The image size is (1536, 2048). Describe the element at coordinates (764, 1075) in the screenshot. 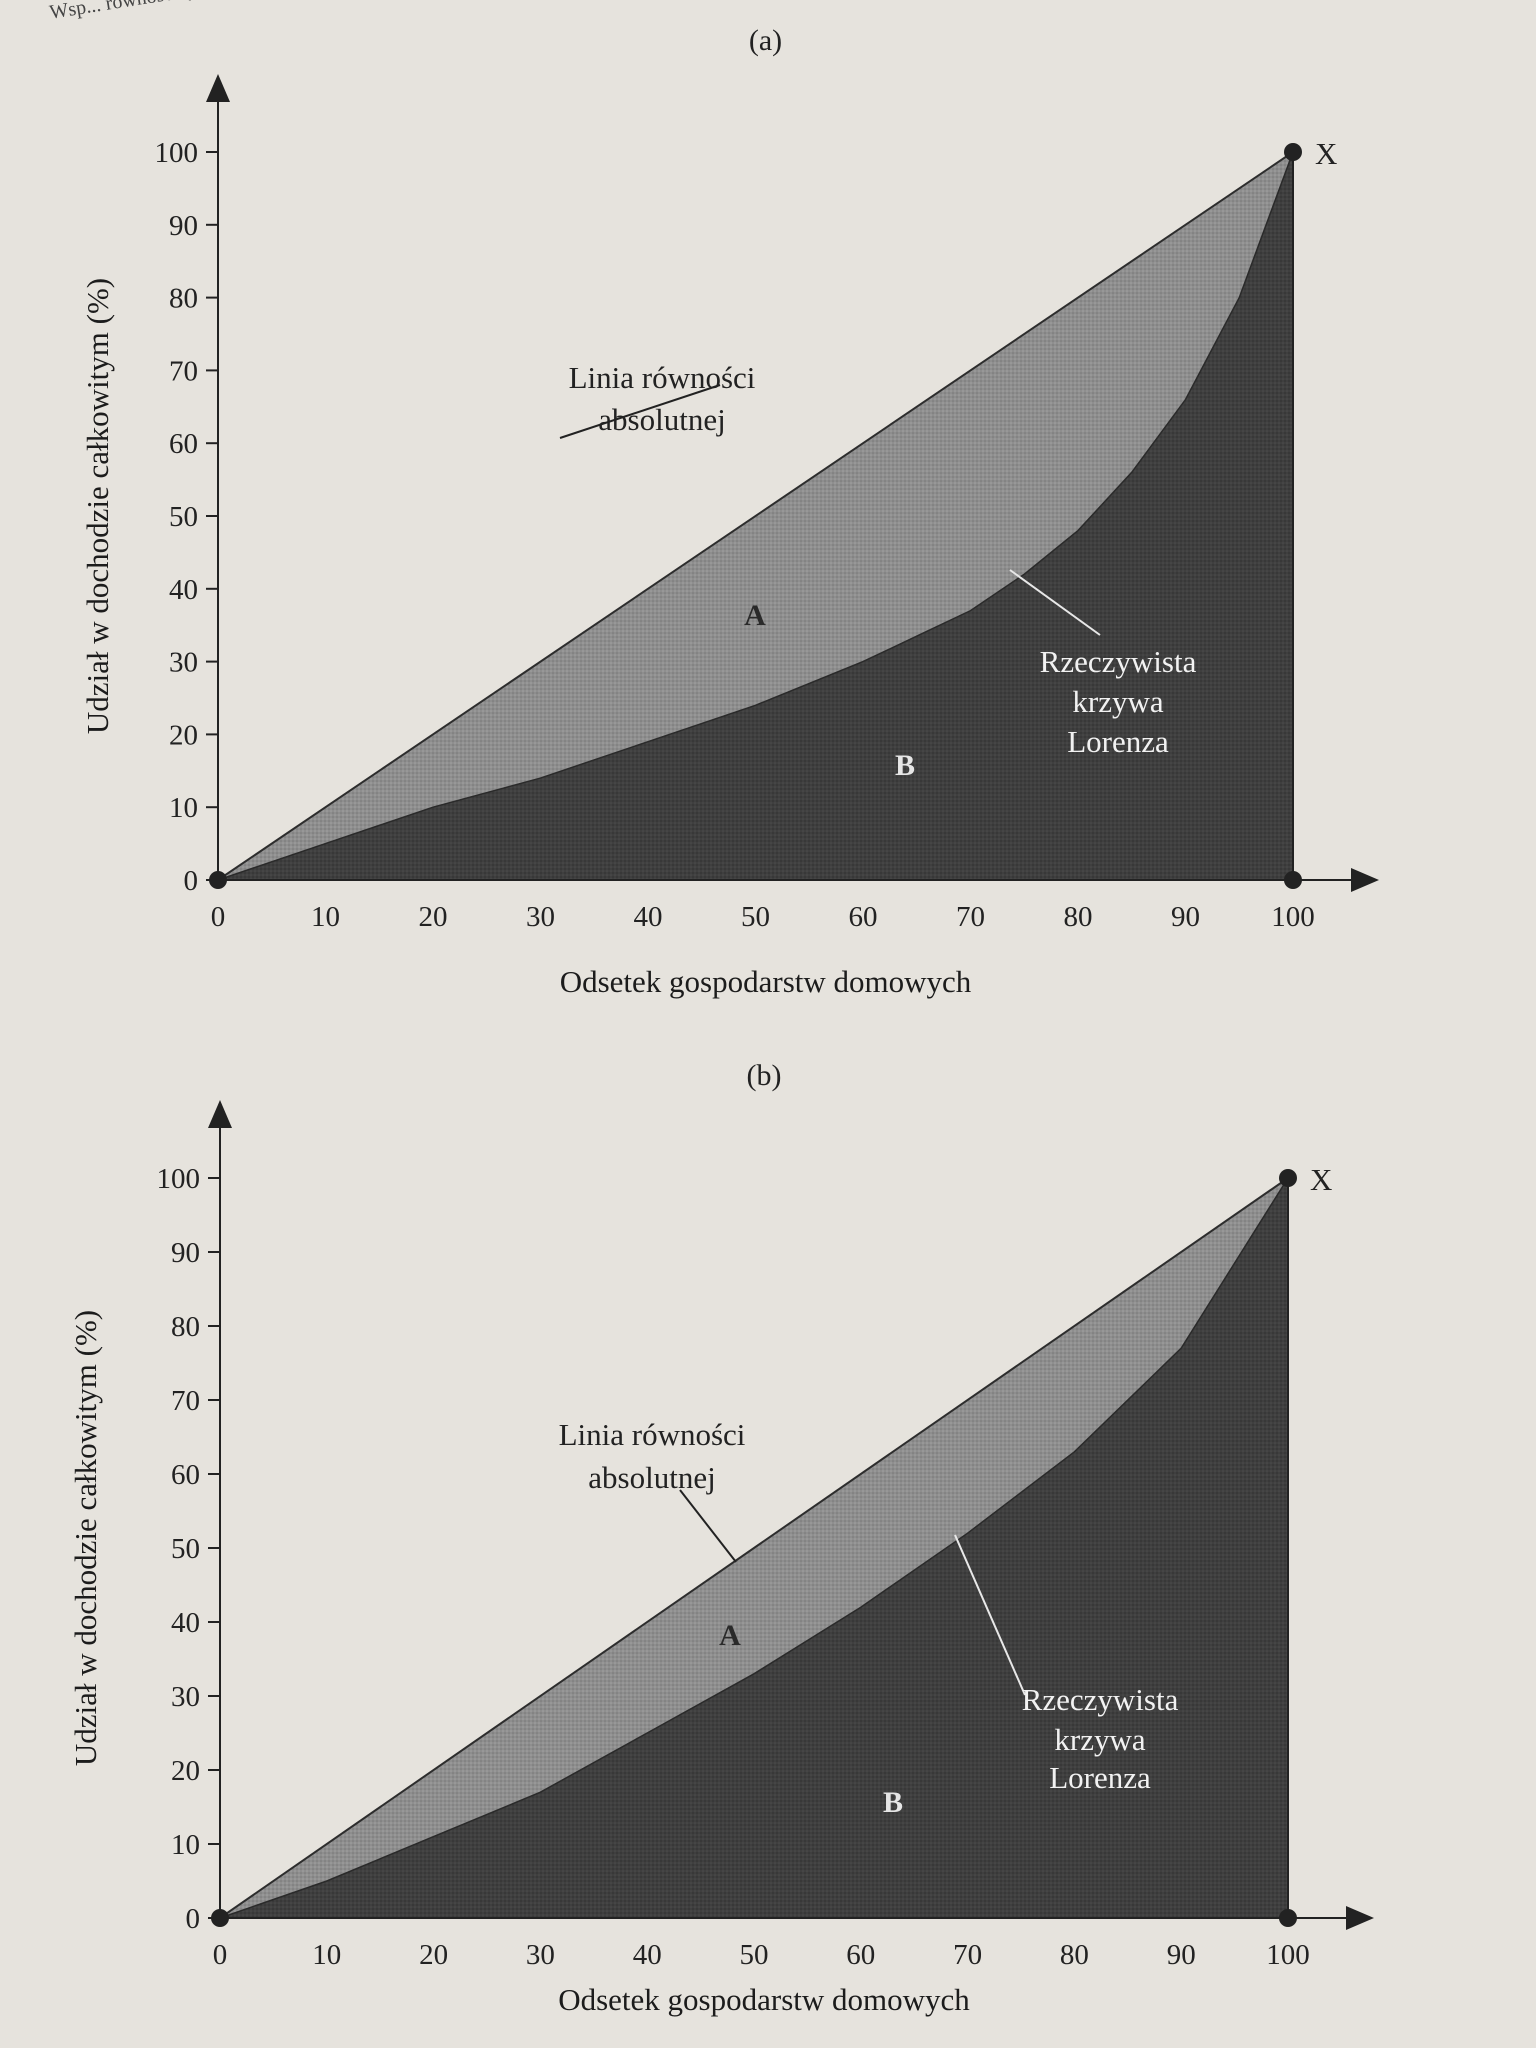

I see `panel-label: (b)` at that location.